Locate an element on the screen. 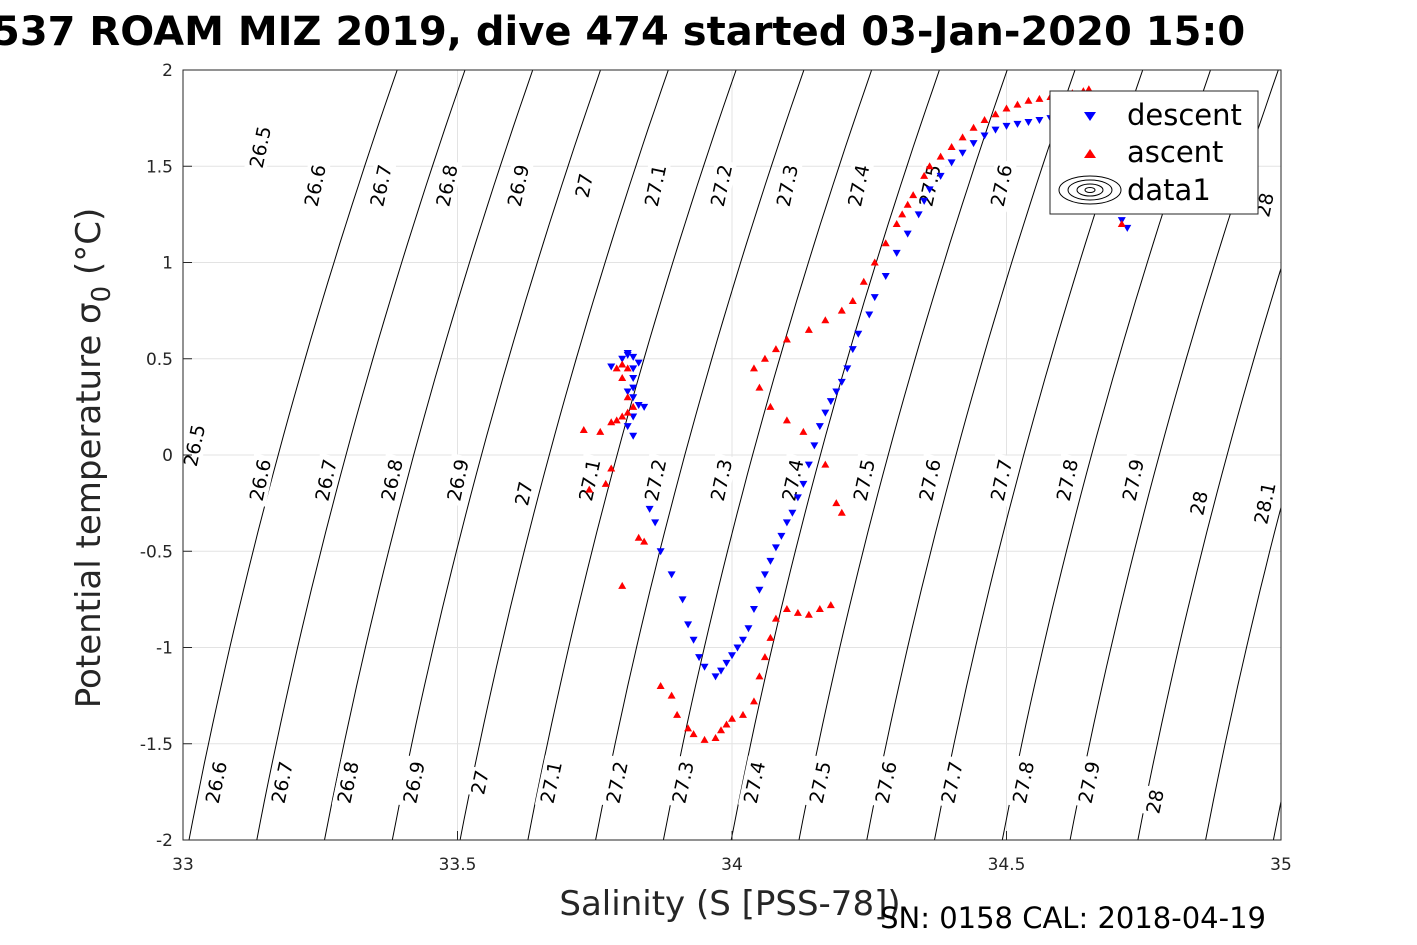  legend-descent-marker is located at coordinates (1090, 116).